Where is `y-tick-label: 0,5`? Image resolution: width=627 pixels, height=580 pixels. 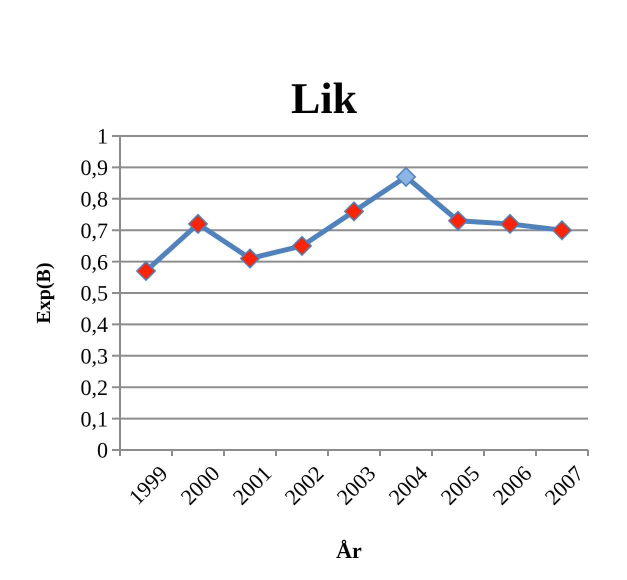
y-tick-label: 0,5 is located at coordinates (94, 293).